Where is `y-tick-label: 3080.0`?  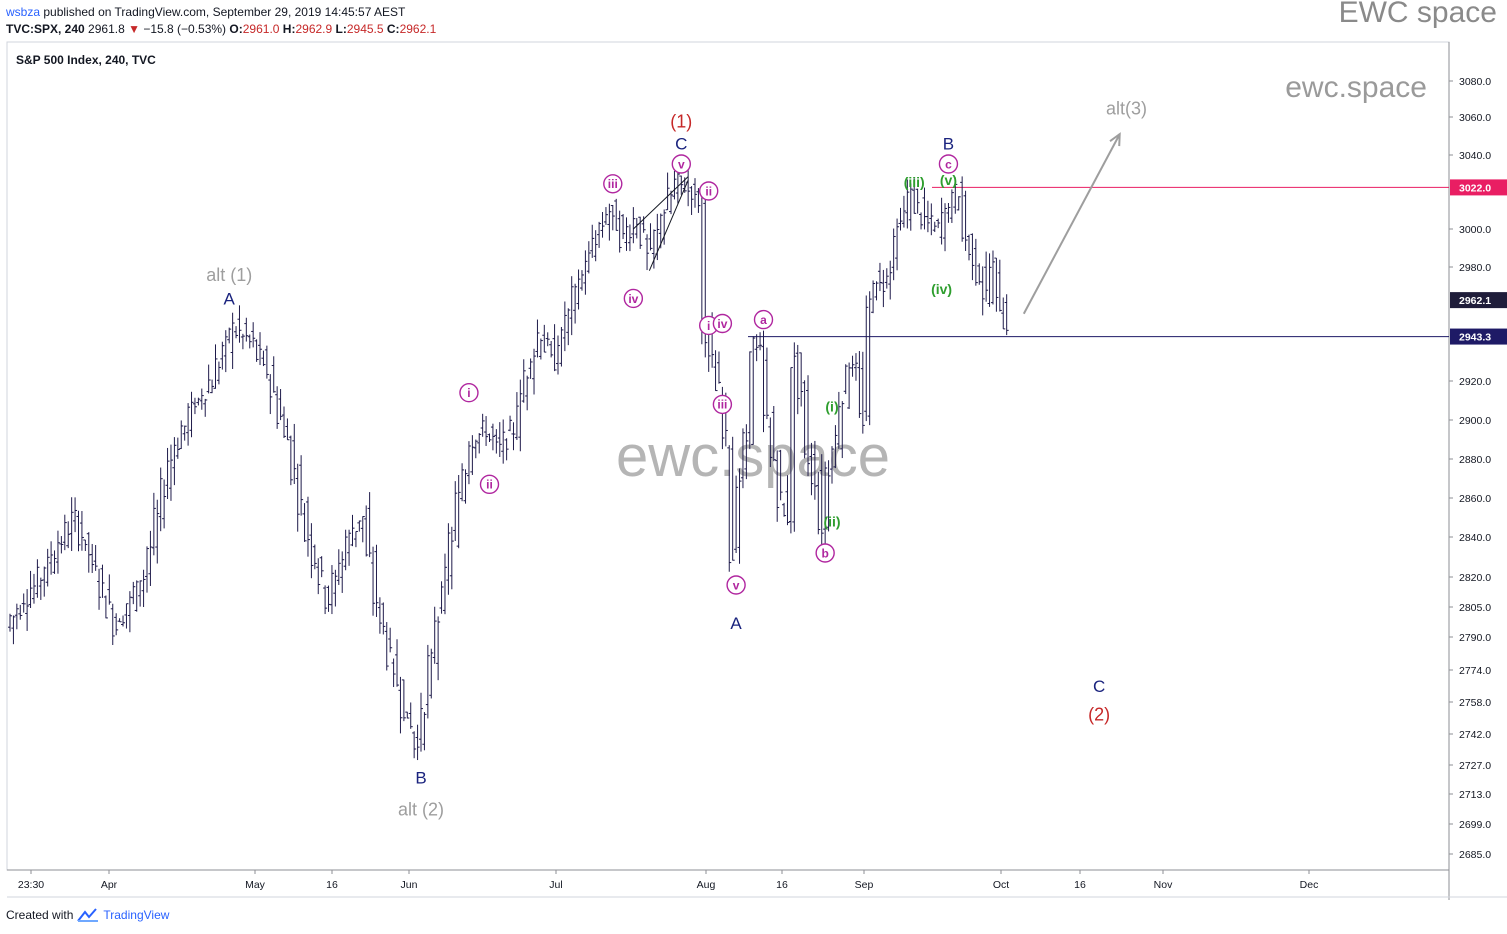 y-tick-label: 3080.0 is located at coordinates (1475, 82).